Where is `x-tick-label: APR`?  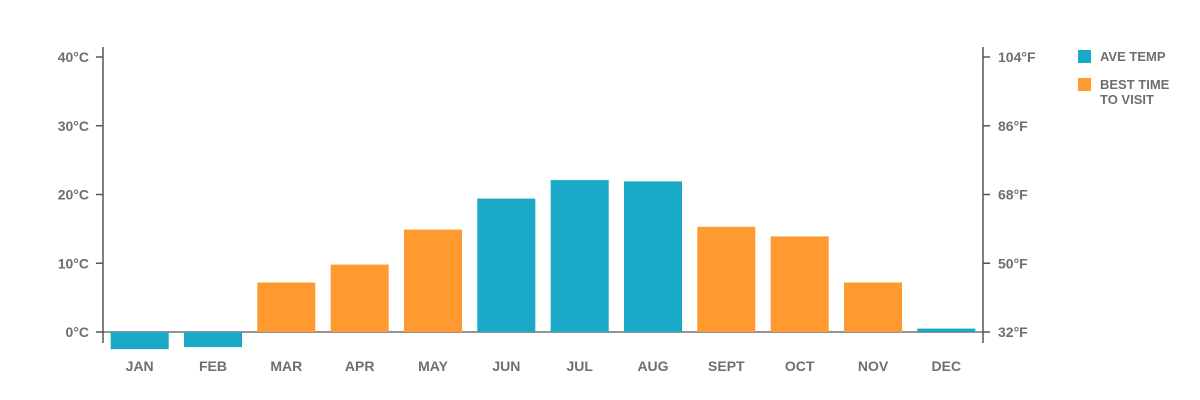 x-tick-label: APR is located at coordinates (360, 366).